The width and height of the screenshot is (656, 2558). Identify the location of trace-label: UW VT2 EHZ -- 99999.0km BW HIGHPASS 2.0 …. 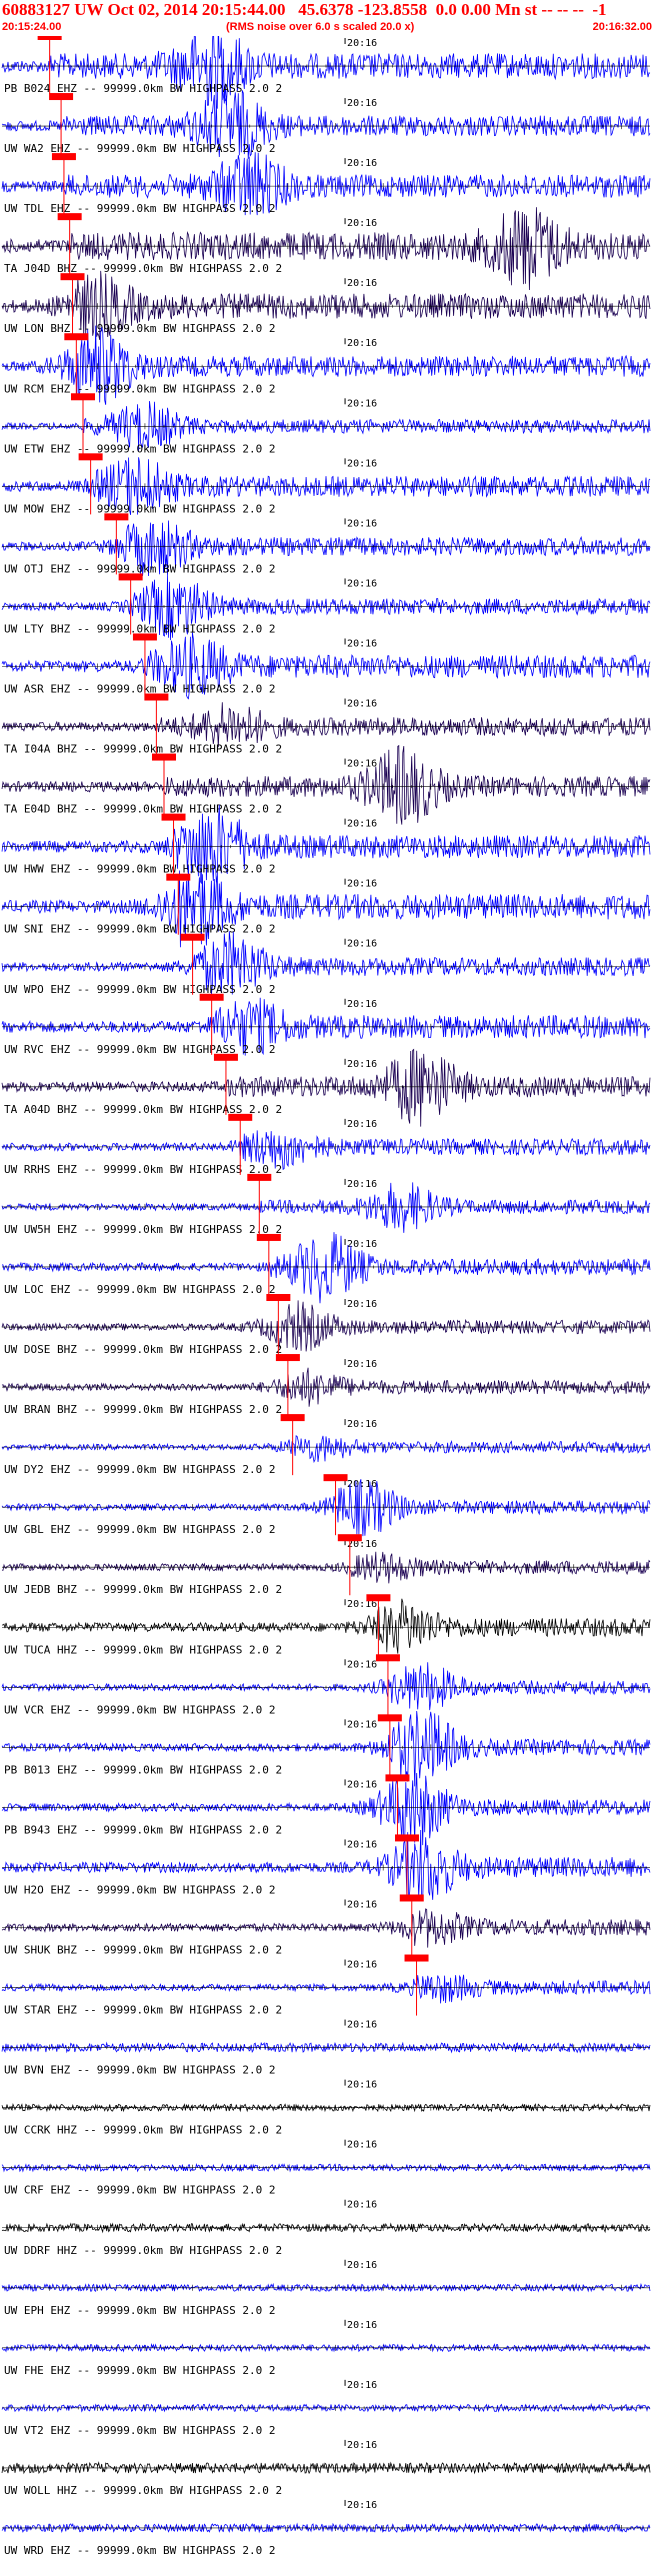
(140, 2430).